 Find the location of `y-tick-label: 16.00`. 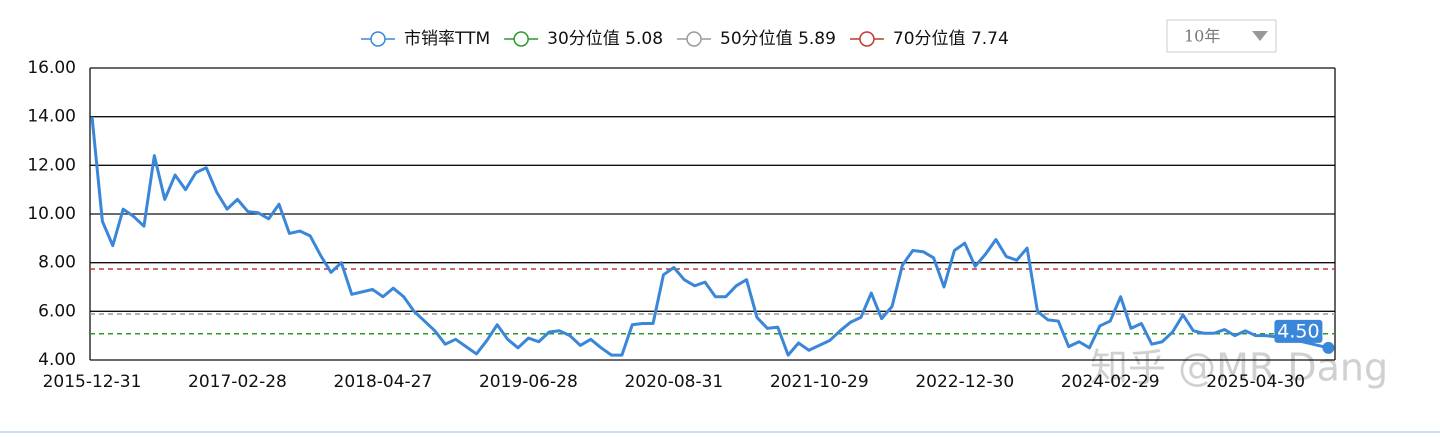

y-tick-label: 16.00 is located at coordinates (51, 68).